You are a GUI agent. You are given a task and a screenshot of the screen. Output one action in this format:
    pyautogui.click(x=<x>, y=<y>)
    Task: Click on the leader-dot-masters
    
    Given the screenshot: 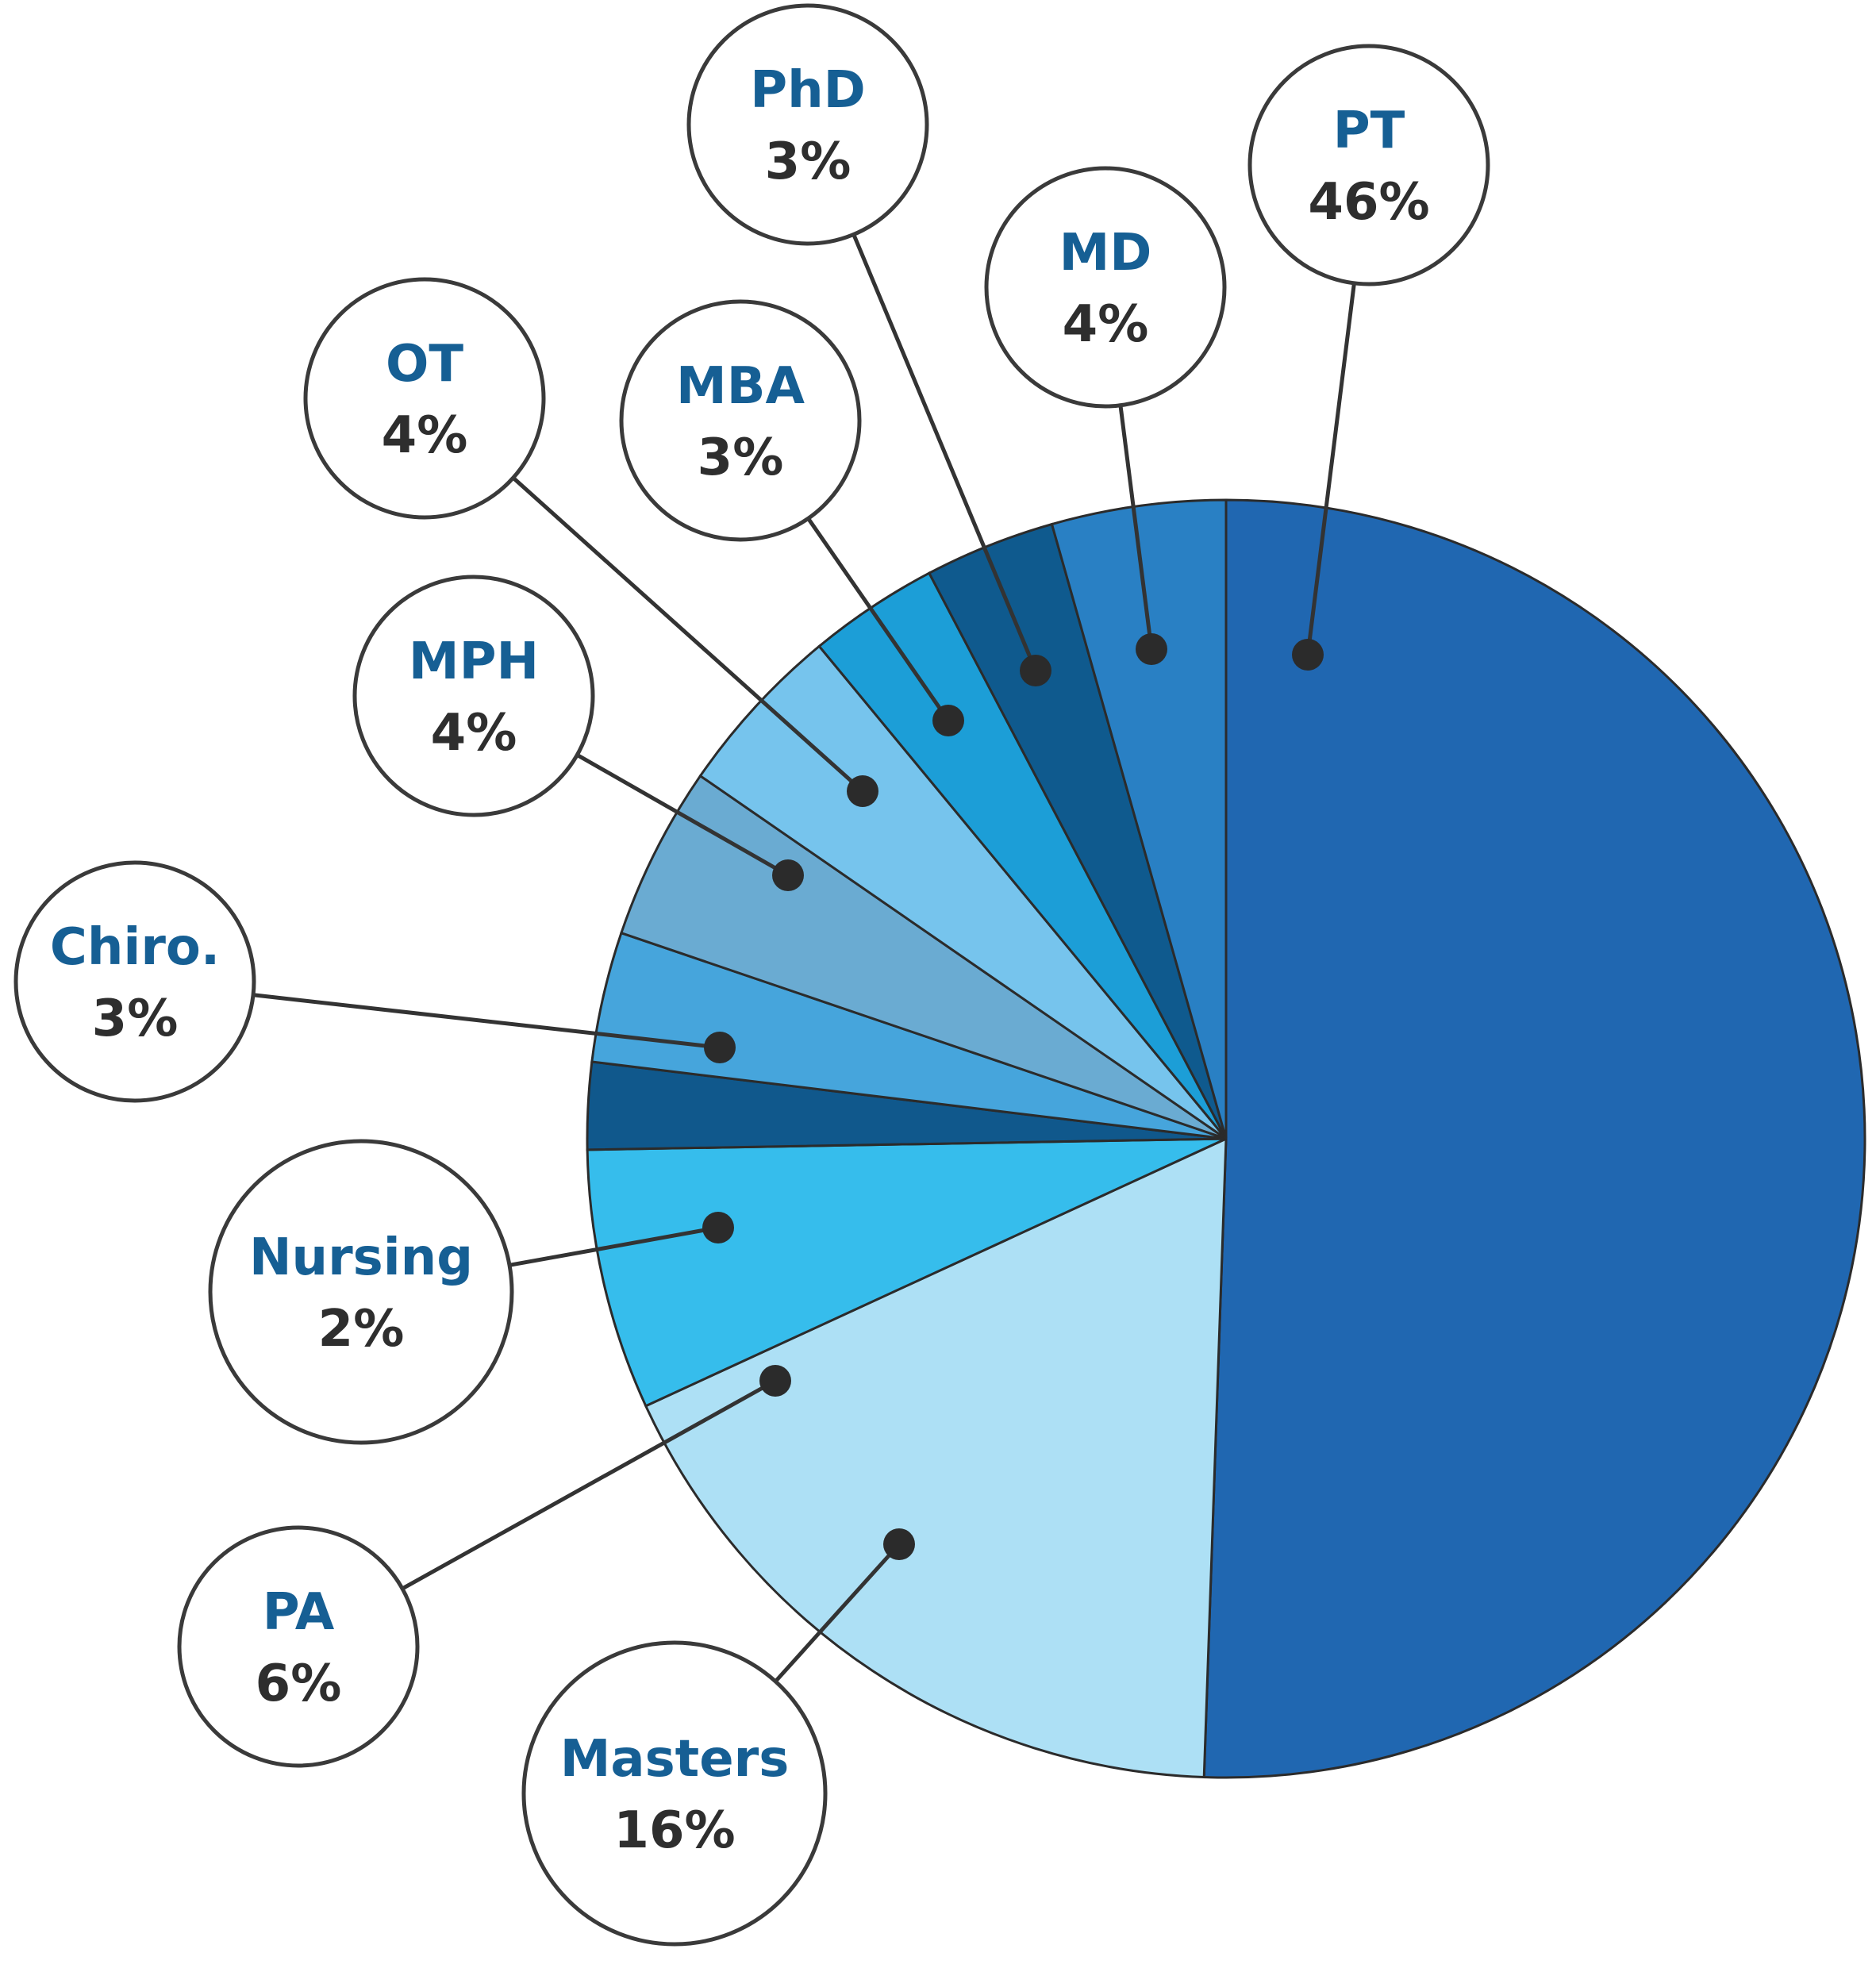 What is the action you would take?
    pyautogui.click(x=899, y=1544)
    